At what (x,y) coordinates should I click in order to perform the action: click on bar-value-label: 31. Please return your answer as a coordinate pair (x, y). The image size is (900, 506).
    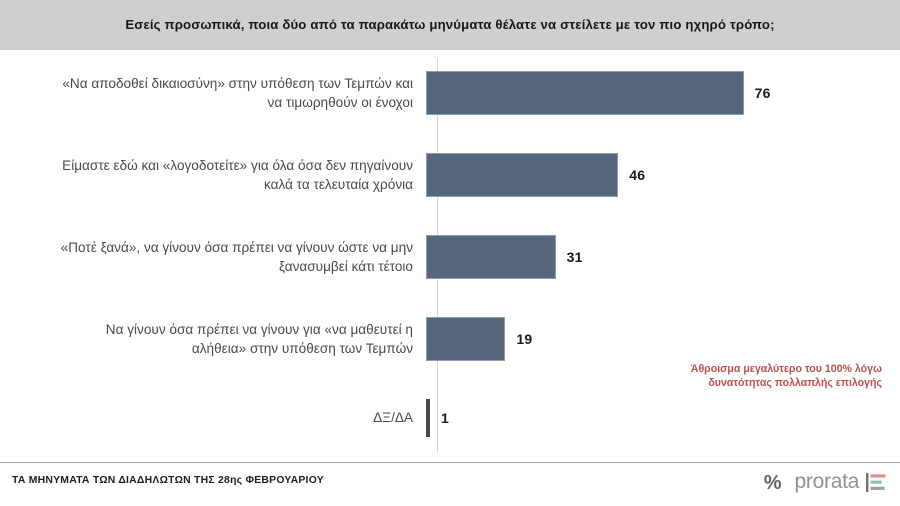
    Looking at the image, I should click on (574, 257).